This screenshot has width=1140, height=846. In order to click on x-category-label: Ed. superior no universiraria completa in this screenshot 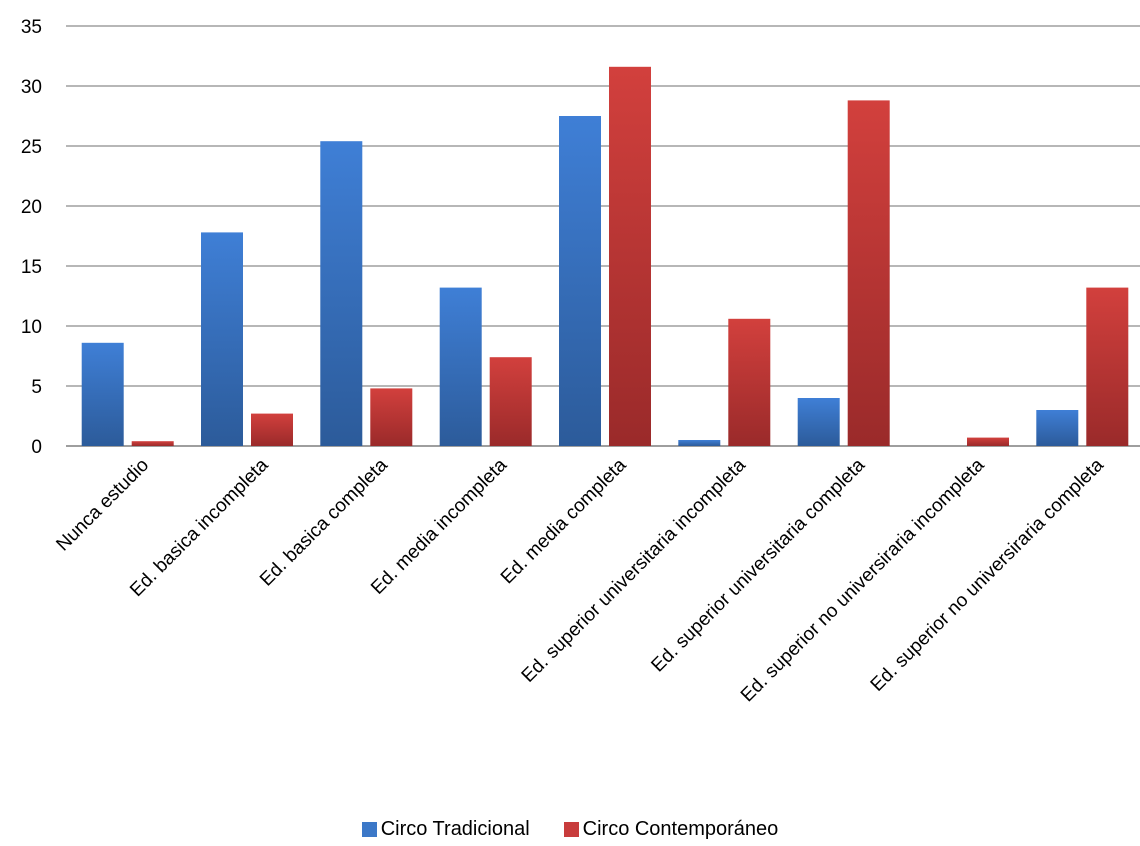, I will do `click(987, 574)`.